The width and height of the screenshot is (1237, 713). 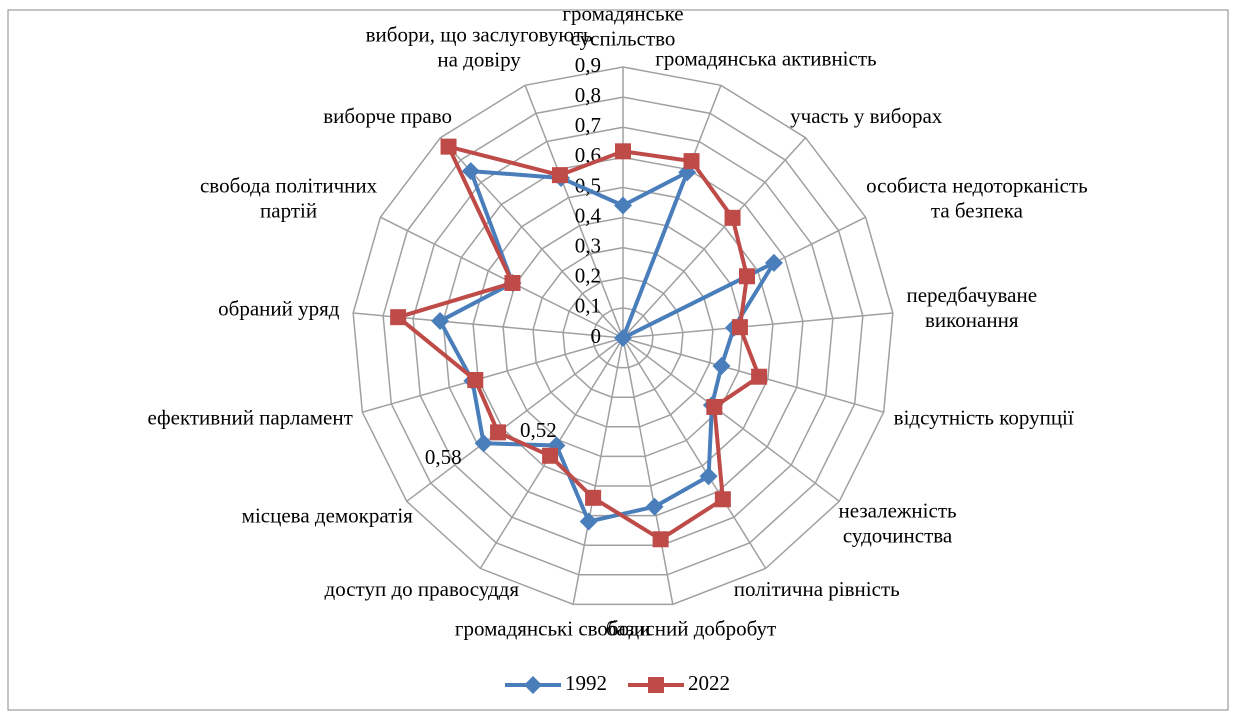 I want to click on r-tick-label: 0,8, so click(x=588, y=95).